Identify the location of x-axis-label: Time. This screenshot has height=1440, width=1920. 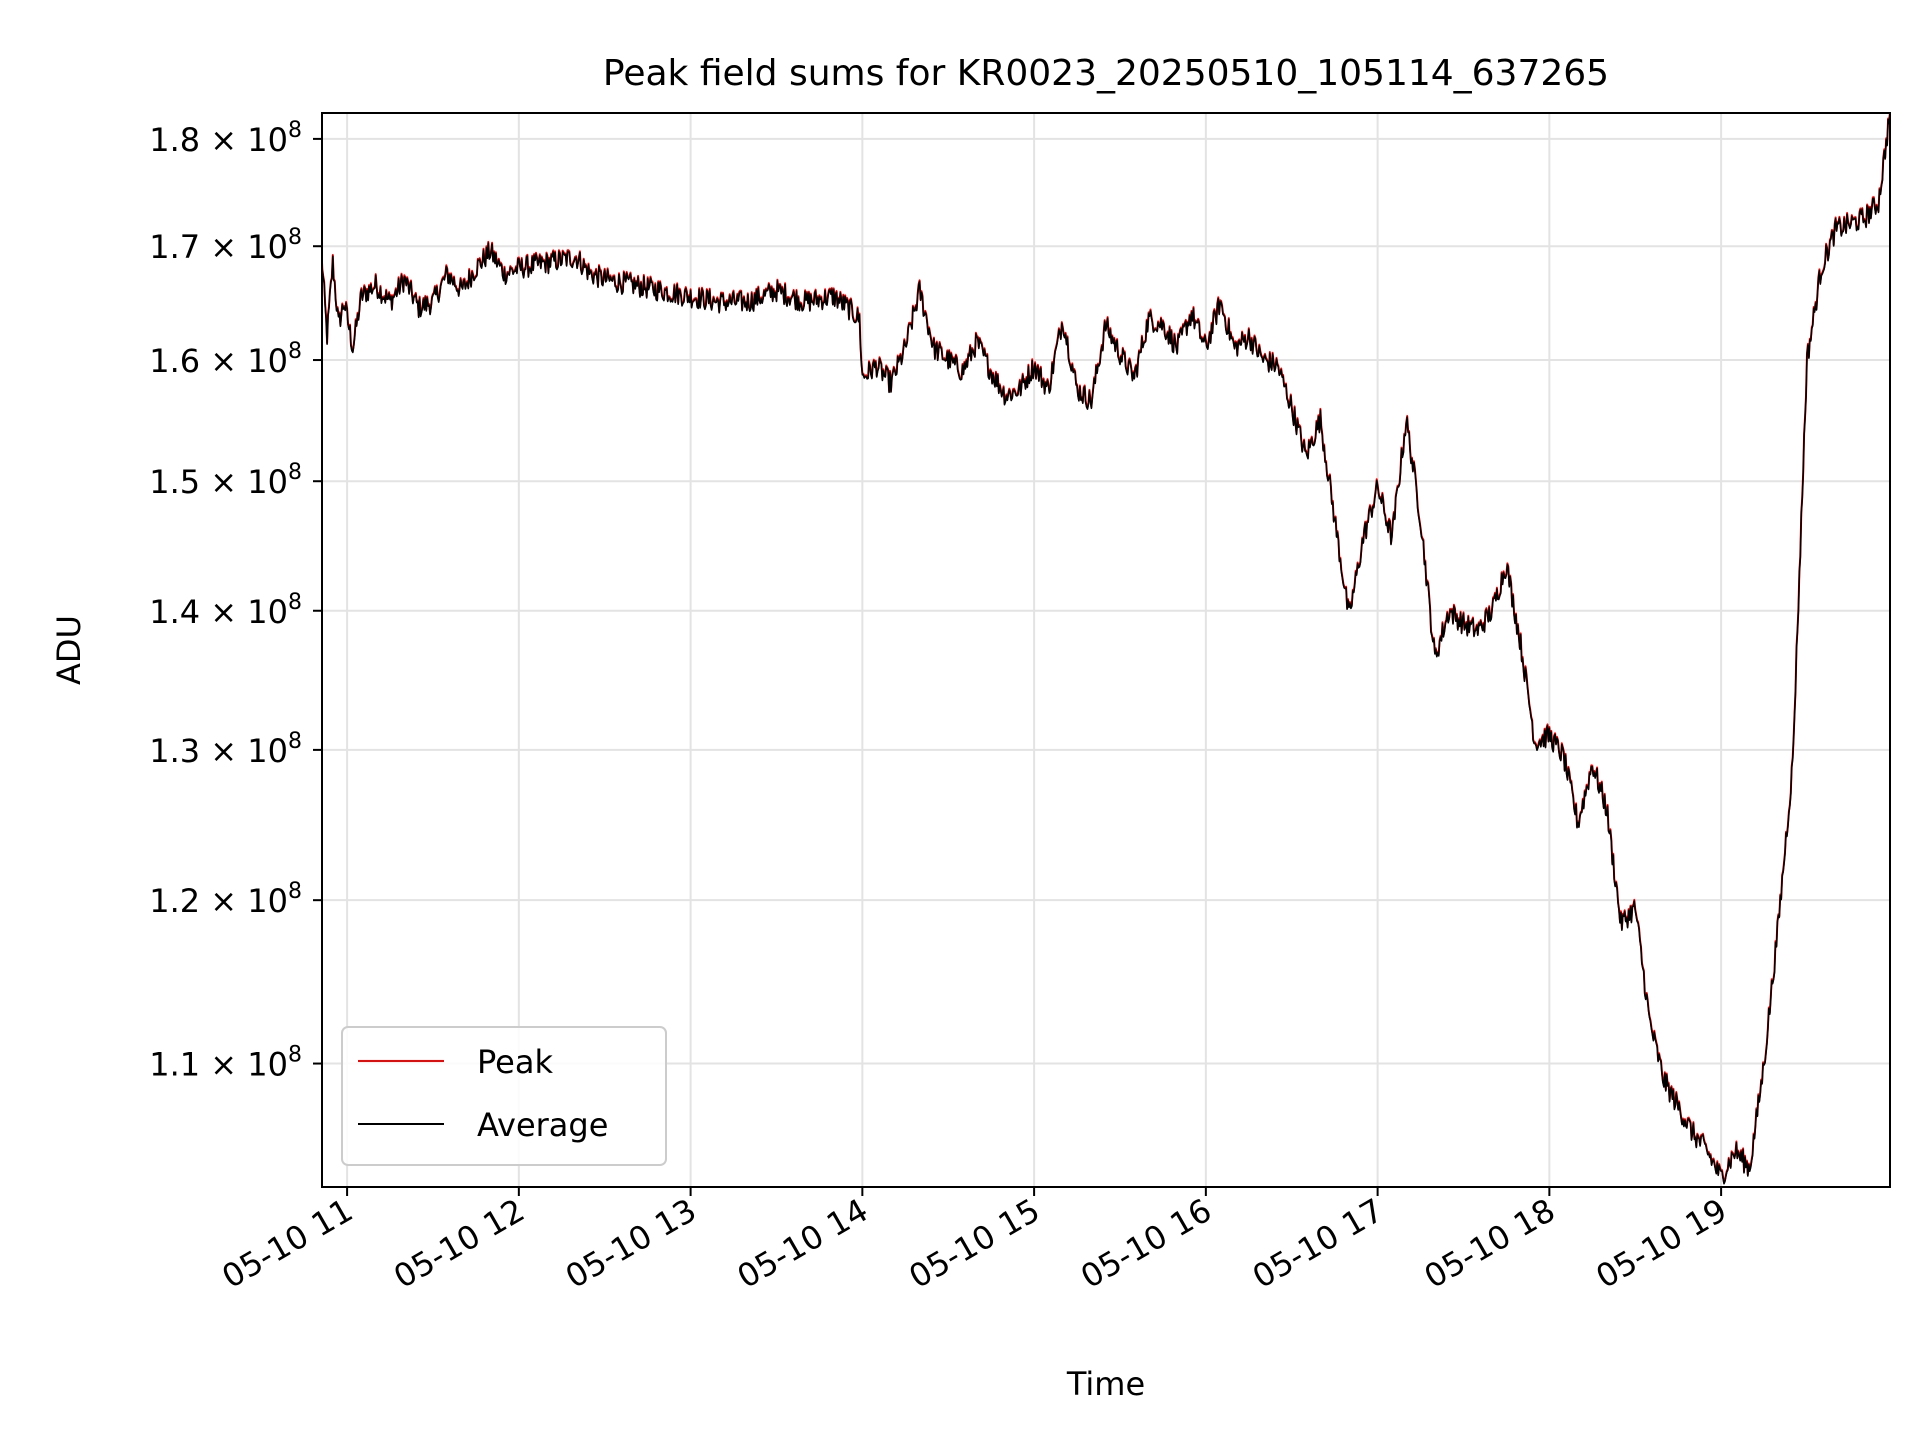
(1105, 1384).